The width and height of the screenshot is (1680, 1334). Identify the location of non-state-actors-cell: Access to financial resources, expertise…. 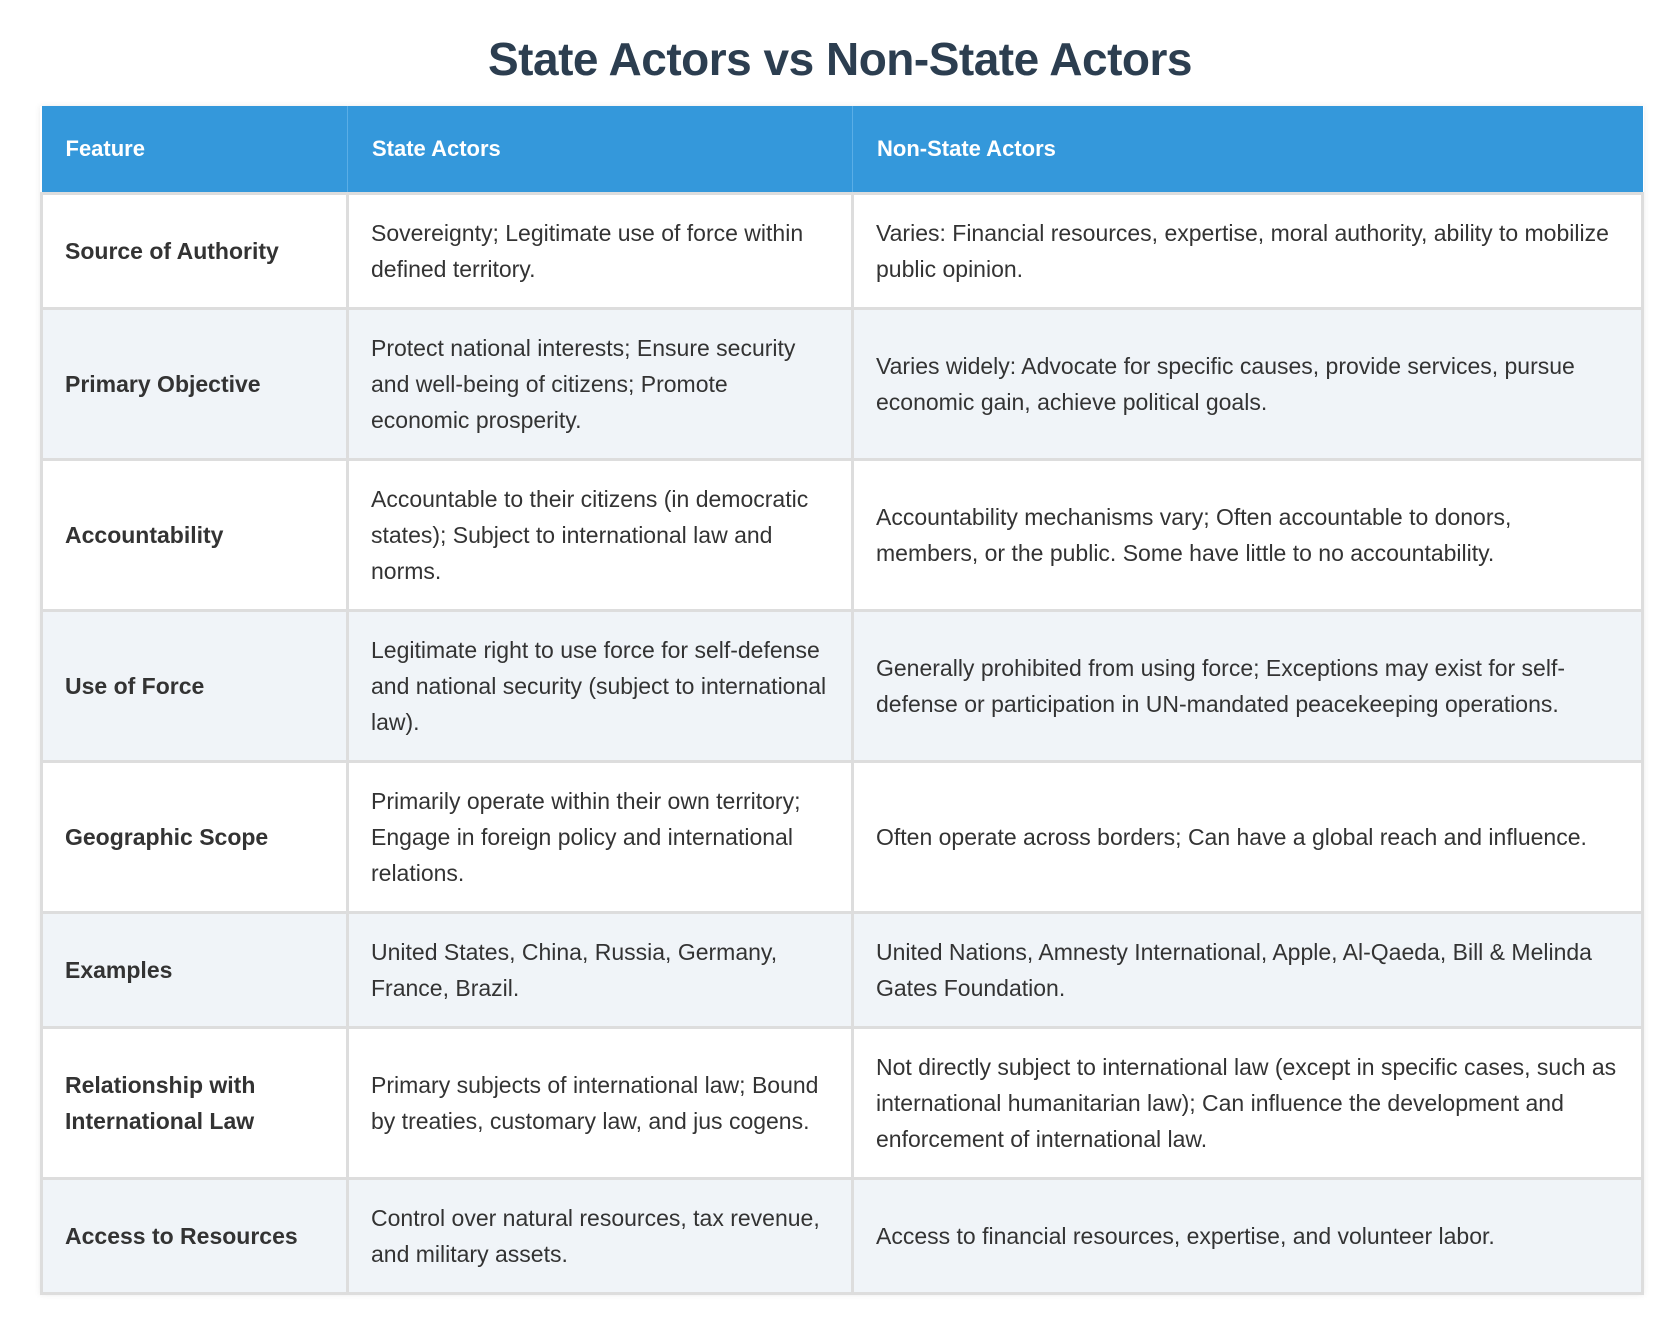
(1247, 1236).